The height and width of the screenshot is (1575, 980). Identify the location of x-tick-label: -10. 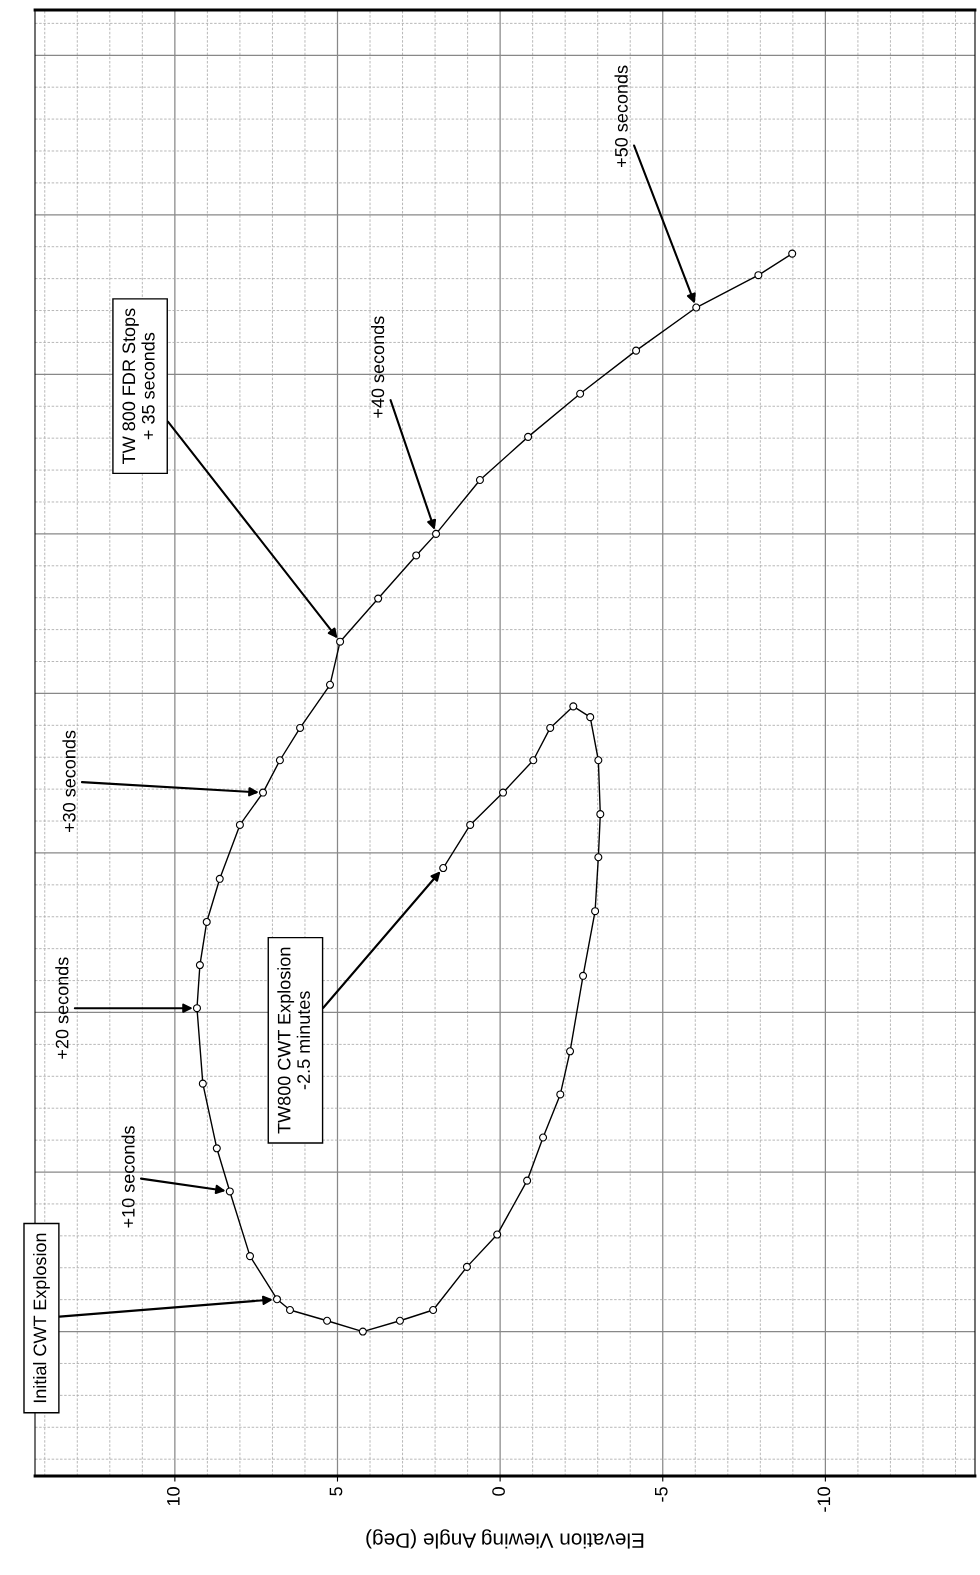
(824, 1499).